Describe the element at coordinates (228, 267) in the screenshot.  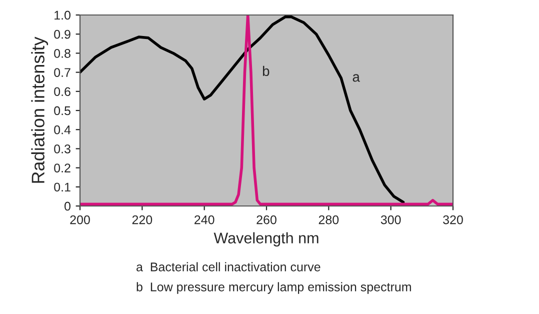
I see `text: a Bacterial cell inactivation curve` at that location.